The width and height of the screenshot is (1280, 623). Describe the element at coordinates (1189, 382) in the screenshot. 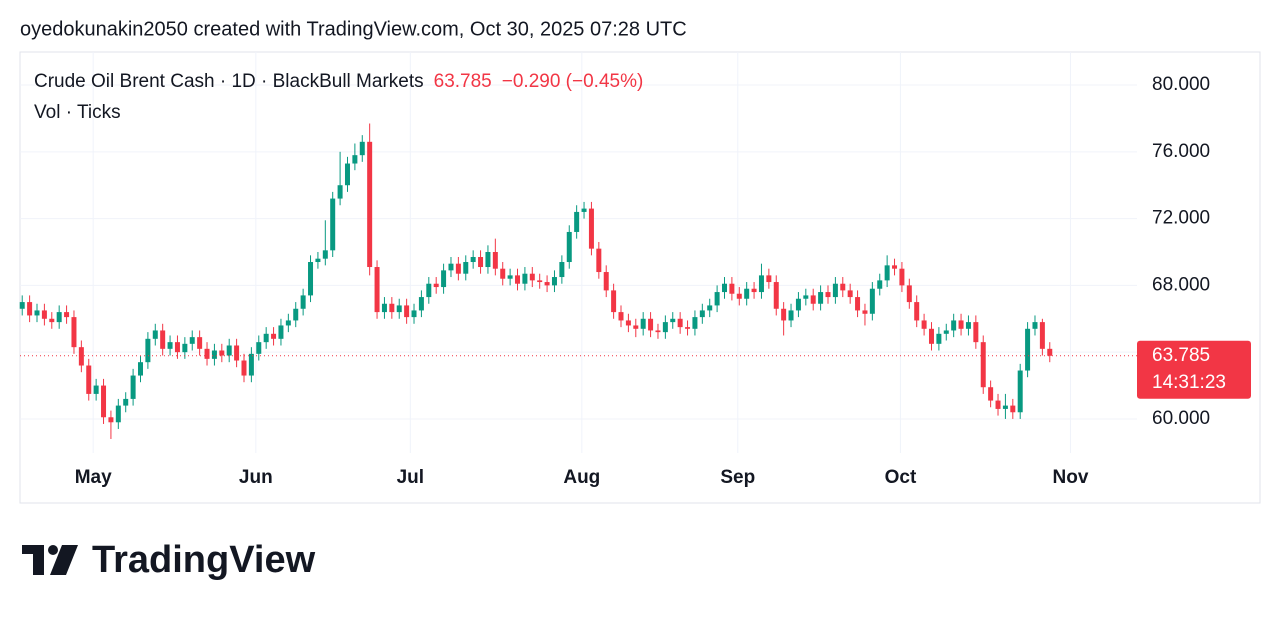

I see `price-tag-countdown: 14:31:23` at that location.